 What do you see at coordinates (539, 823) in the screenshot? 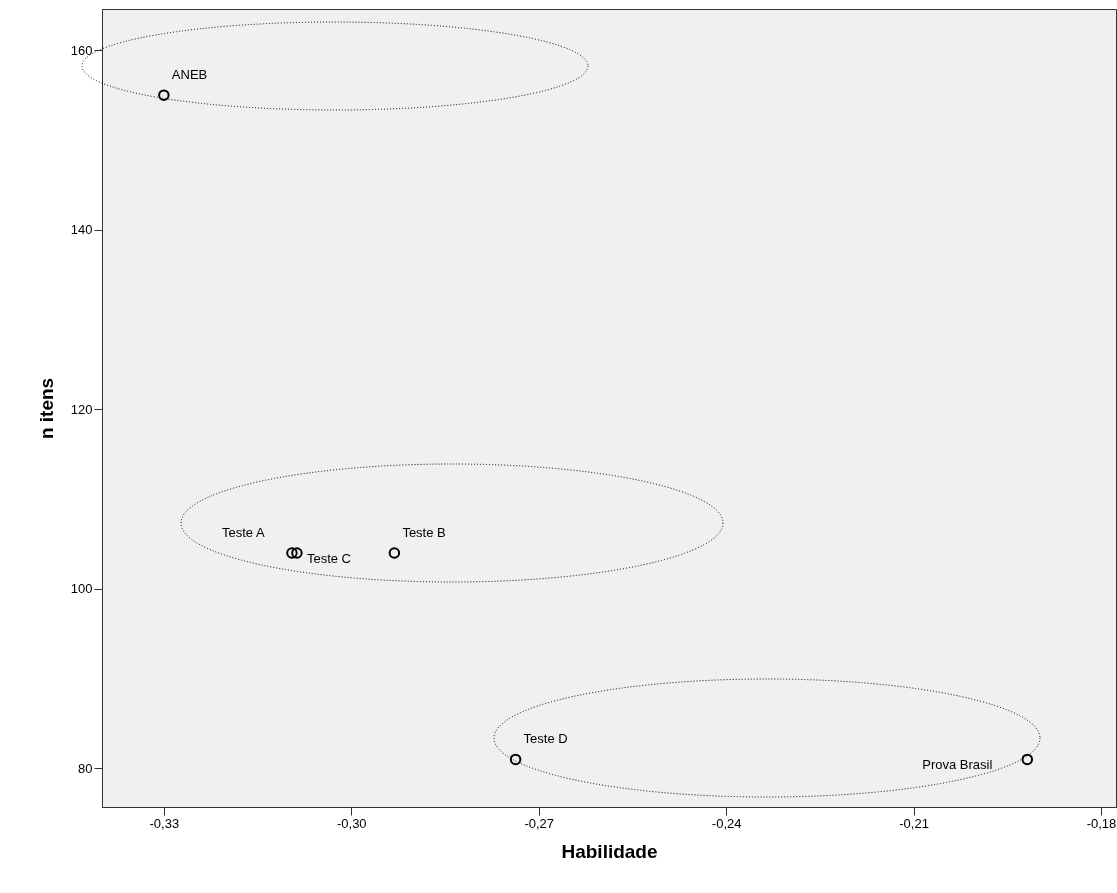
I see `x-tick-label: -0,27` at bounding box center [539, 823].